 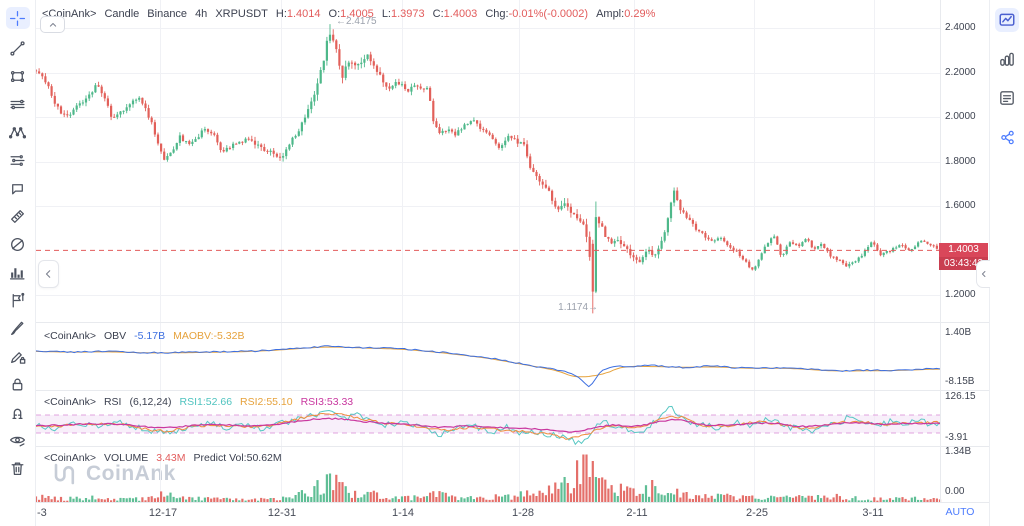 What do you see at coordinates (18, 272) in the screenshot?
I see `tool-bar-pattern-icon` at bounding box center [18, 272].